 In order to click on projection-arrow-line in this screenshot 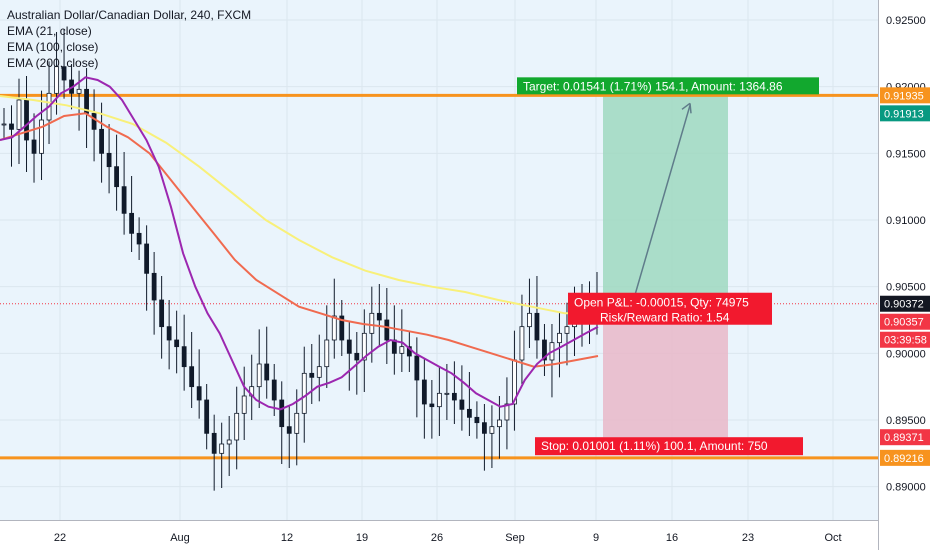, I will do `click(661, 203)`.